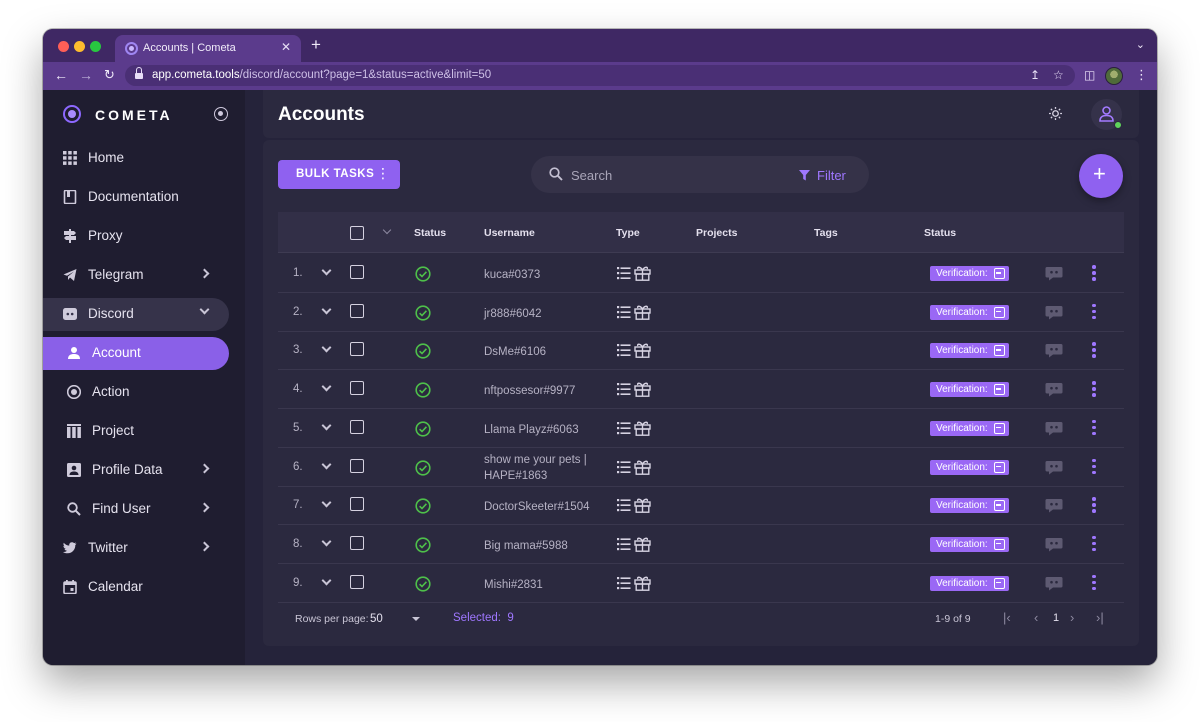 The image size is (1200, 722). I want to click on table-row: 9. Mishi#2831 Verification:, so click(701, 583).